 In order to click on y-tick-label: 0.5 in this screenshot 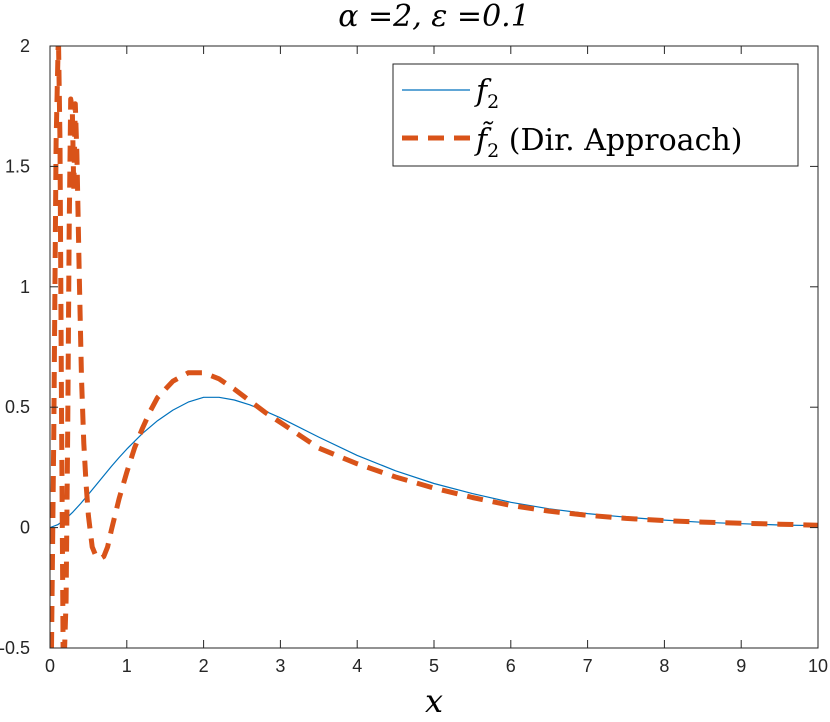, I will do `click(17, 407)`.